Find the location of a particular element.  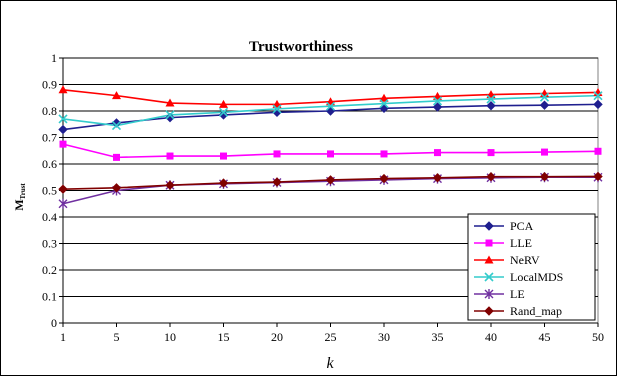

x-tick-label-6: 30 is located at coordinates (384, 337).